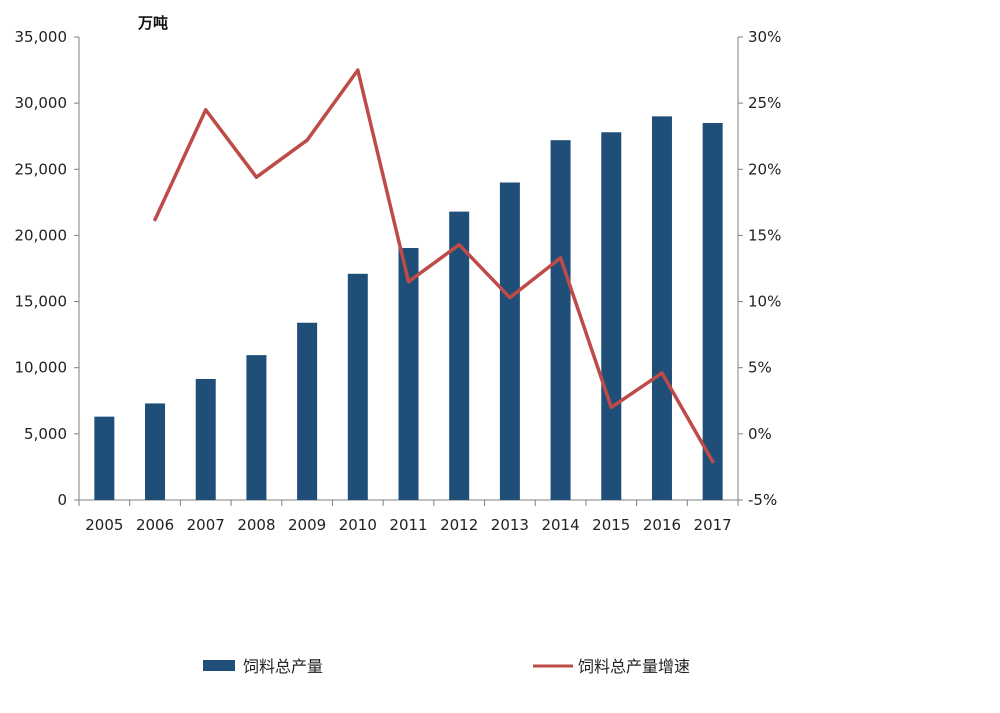  What do you see at coordinates (104, 458) in the screenshot?
I see `bar-2005` at bounding box center [104, 458].